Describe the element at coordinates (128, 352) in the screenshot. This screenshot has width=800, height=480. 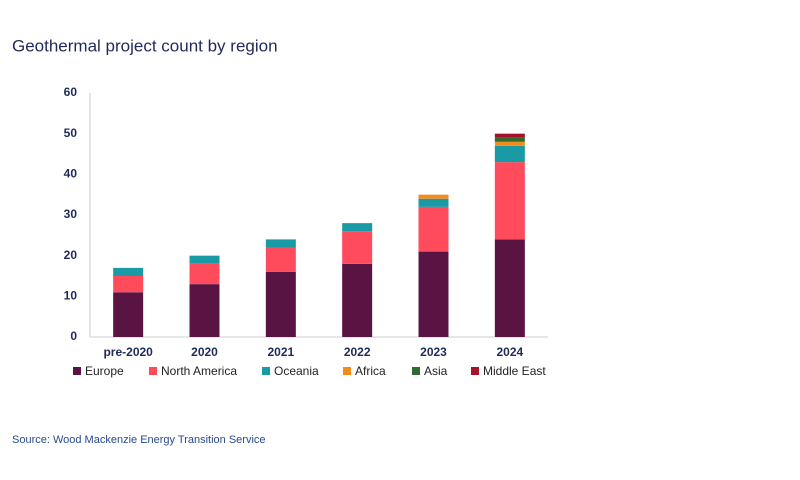
I see `x-tick-label: pre-2020` at that location.